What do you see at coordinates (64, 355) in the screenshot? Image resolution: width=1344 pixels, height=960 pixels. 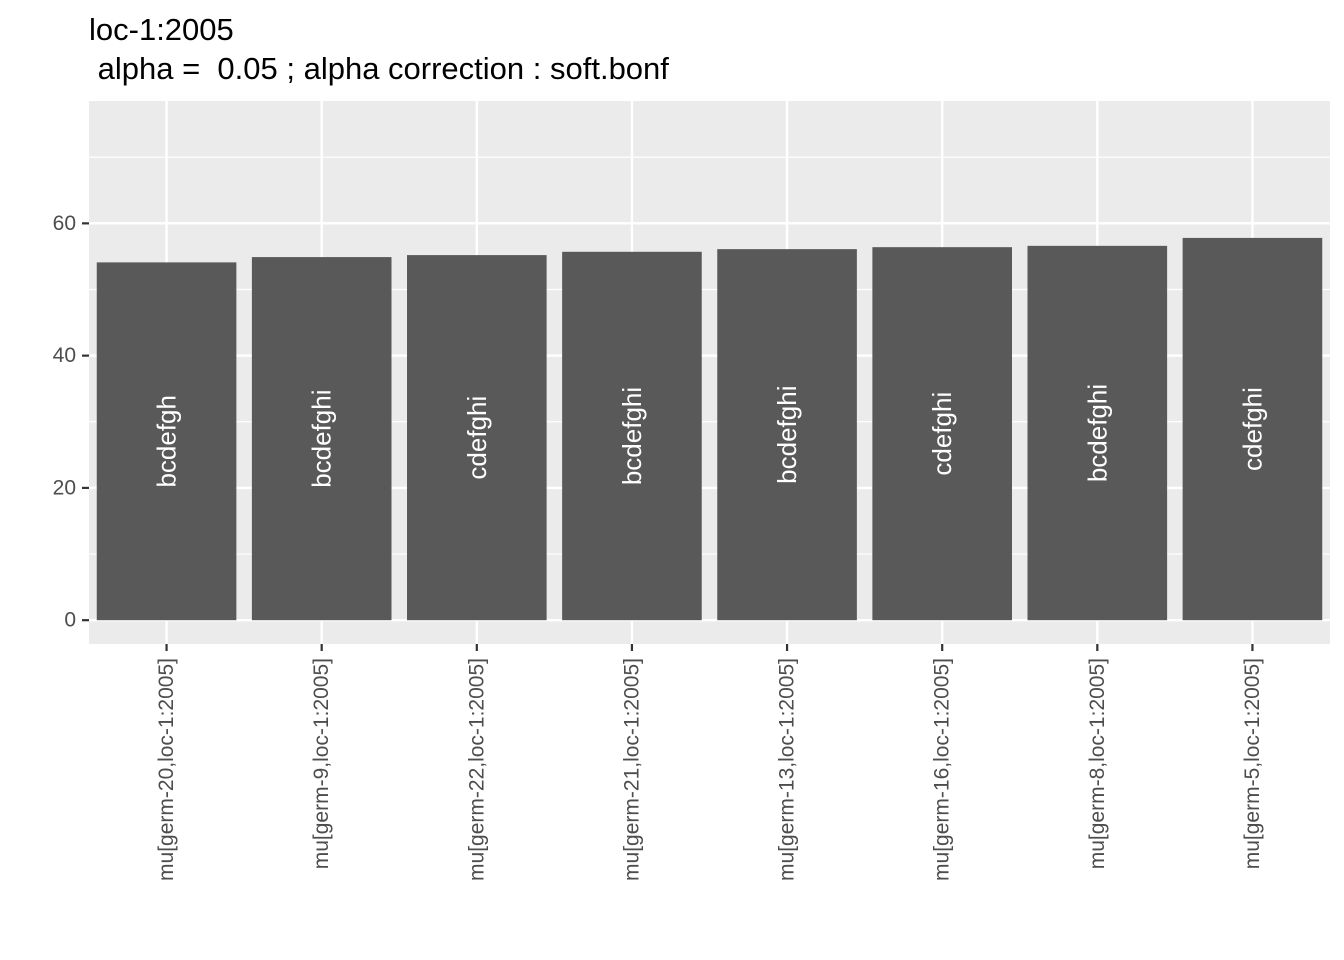 I see `y-tick-label: 40` at bounding box center [64, 355].